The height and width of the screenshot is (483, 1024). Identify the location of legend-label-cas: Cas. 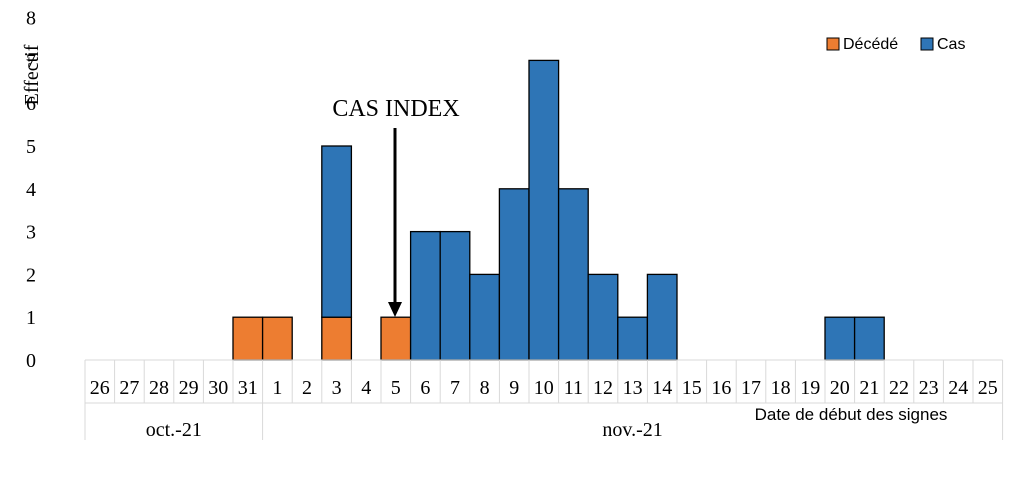
(951, 44).